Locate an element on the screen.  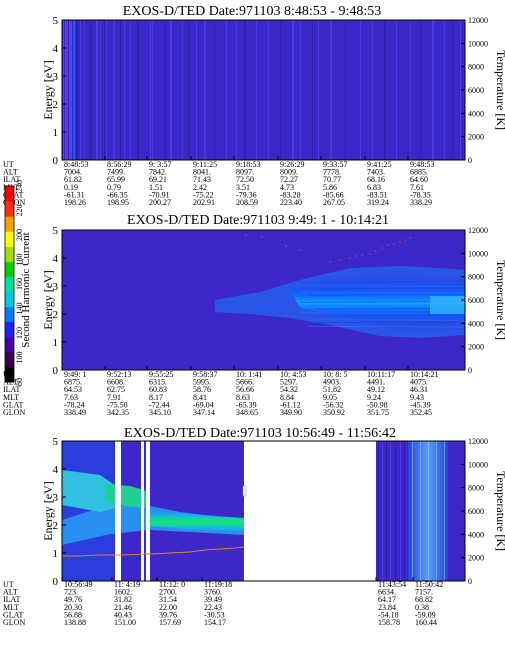
table-cell: 49.12 is located at coordinates (376, 389).